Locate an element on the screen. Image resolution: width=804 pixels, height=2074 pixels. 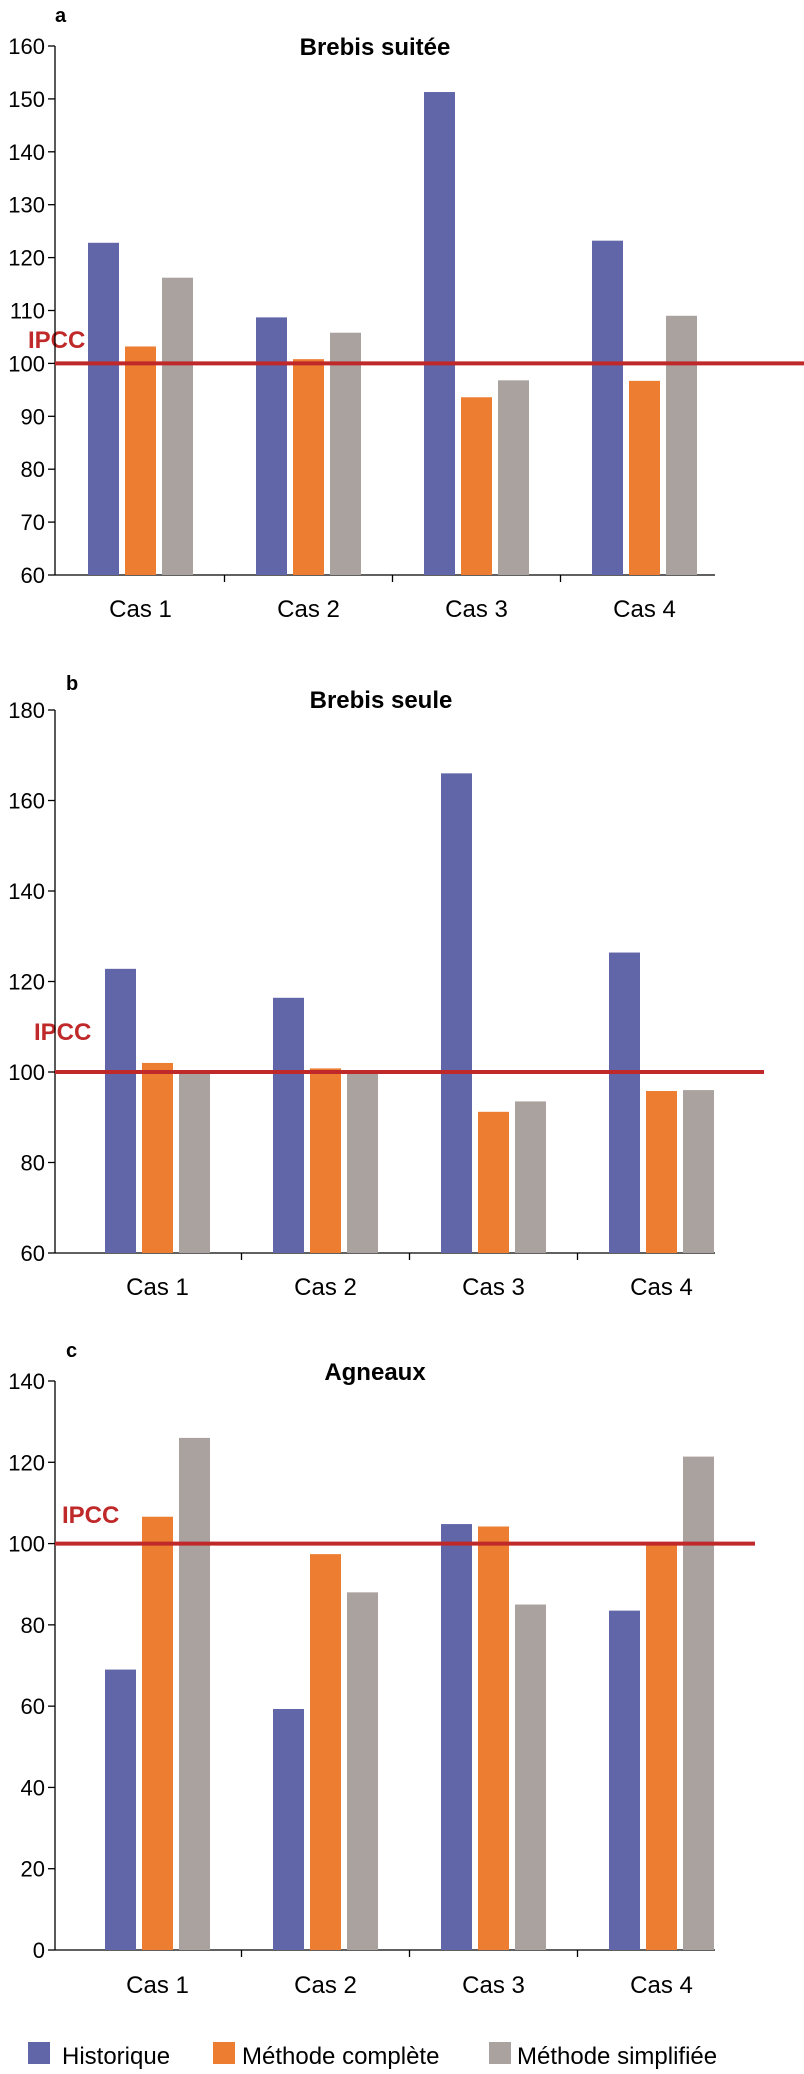
legend-swatch-methode-complete is located at coordinates (224, 2053).